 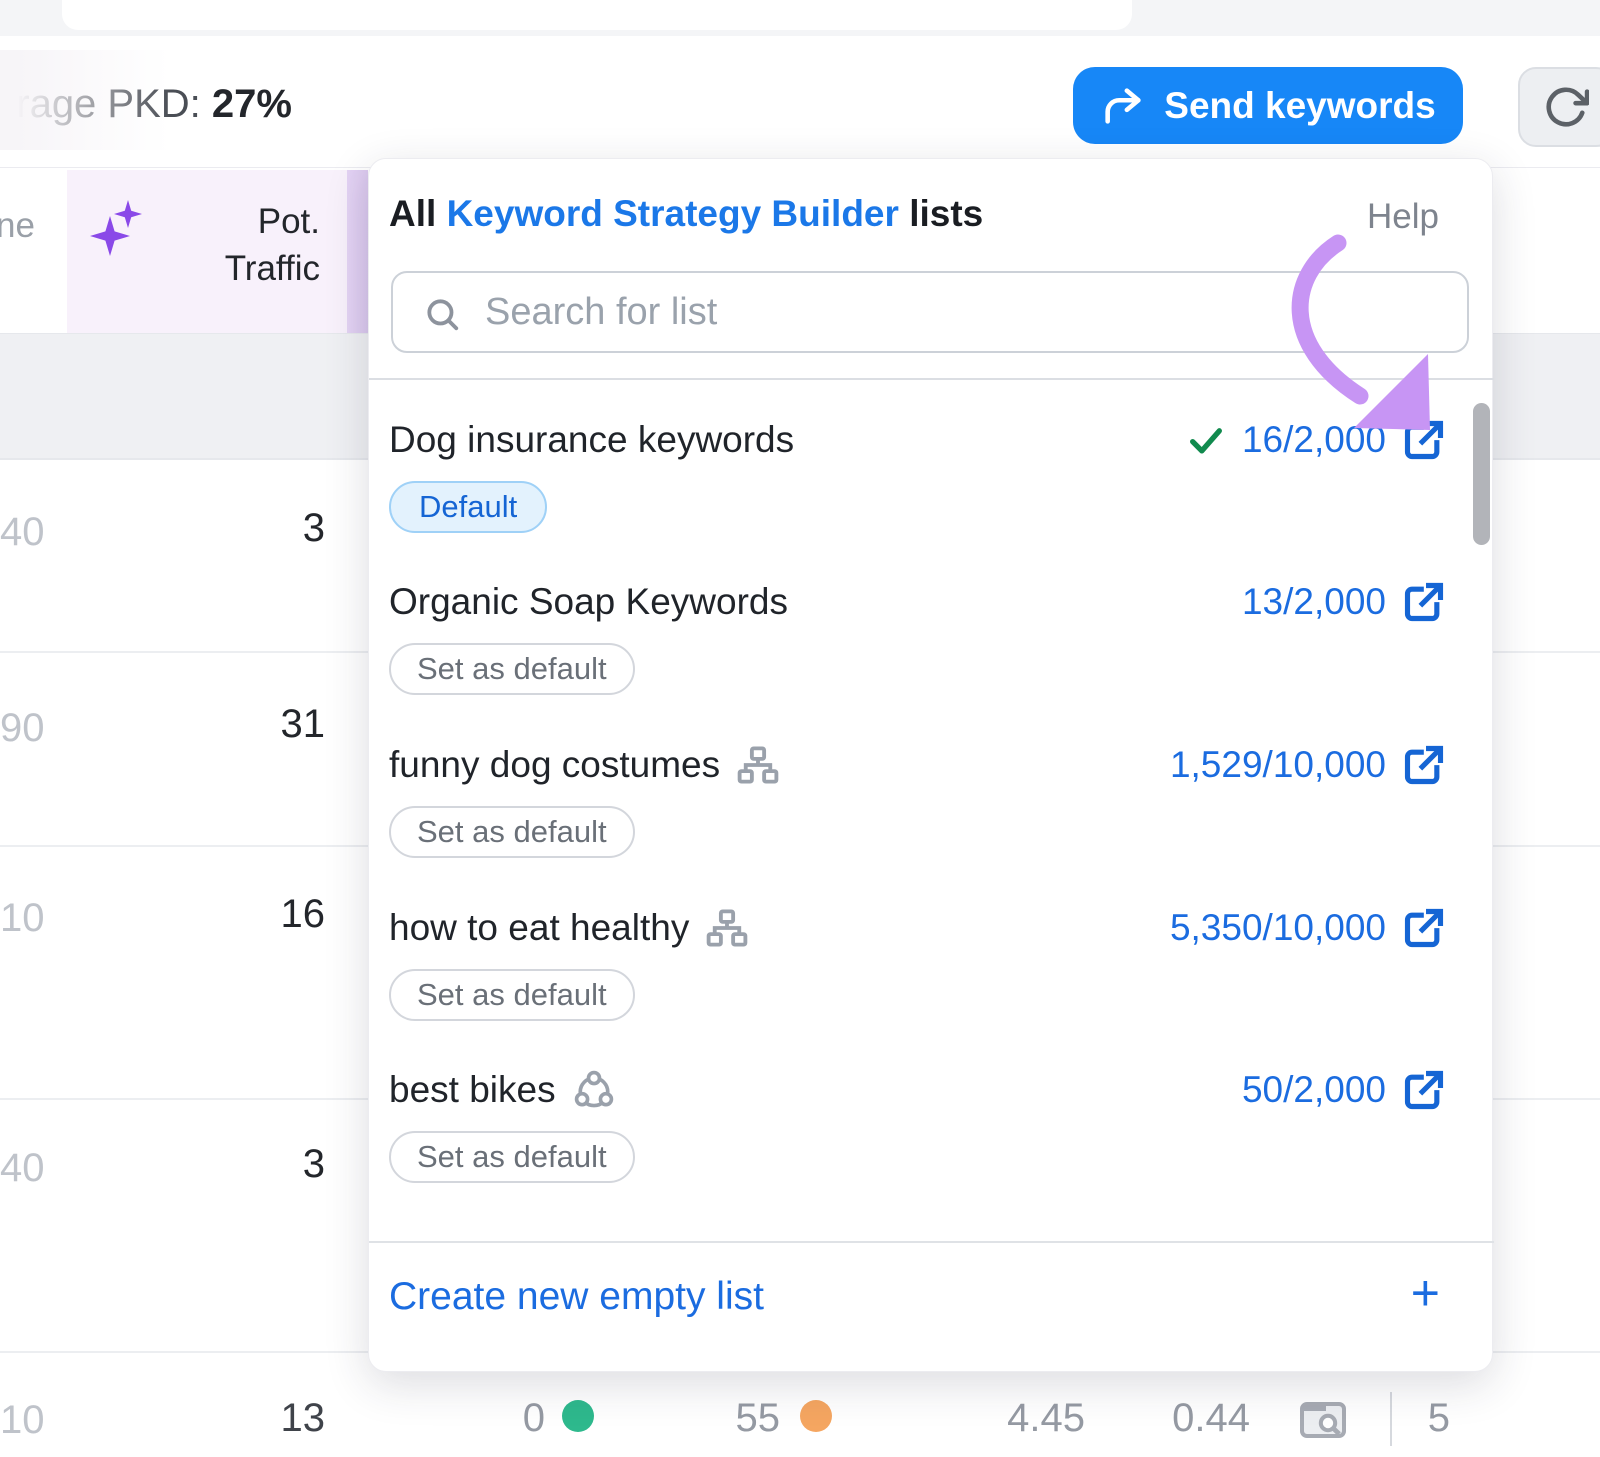 What do you see at coordinates (1277, 927) in the screenshot?
I see `list-item-count: 5,350/10,000` at bounding box center [1277, 927].